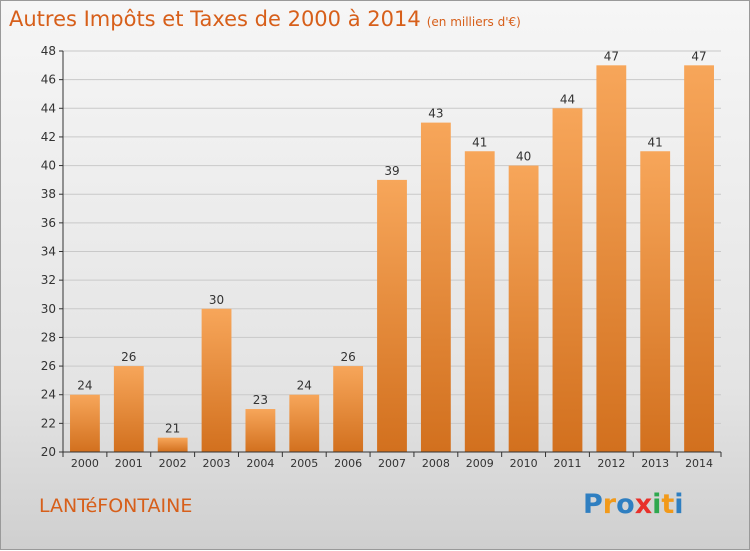 This screenshot has width=750, height=551. Describe the element at coordinates (304, 463) in the screenshot. I see `x-tick-label: 2005` at that location.